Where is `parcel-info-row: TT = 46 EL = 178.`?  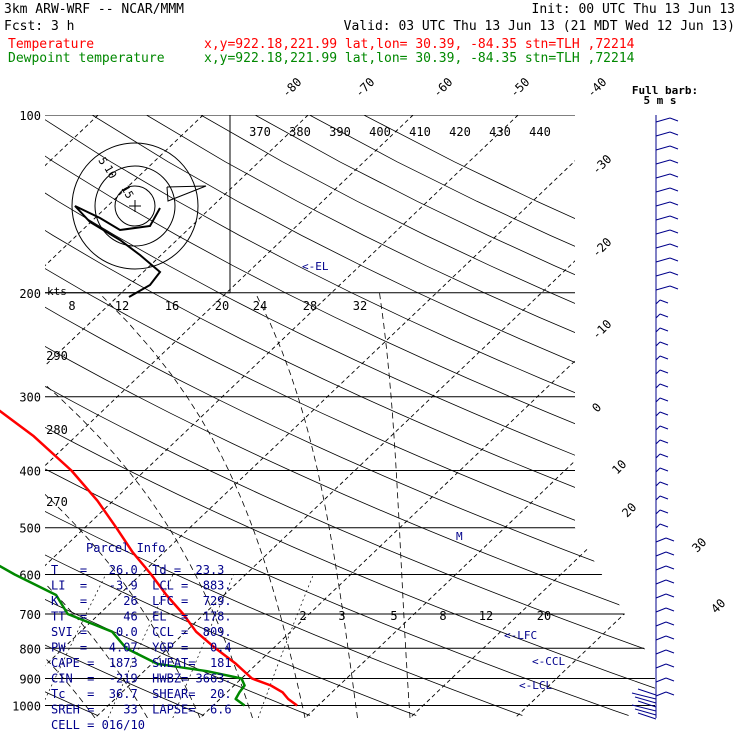
parcel-info-row: TT = 46 EL = 178. is located at coordinates (141, 617).